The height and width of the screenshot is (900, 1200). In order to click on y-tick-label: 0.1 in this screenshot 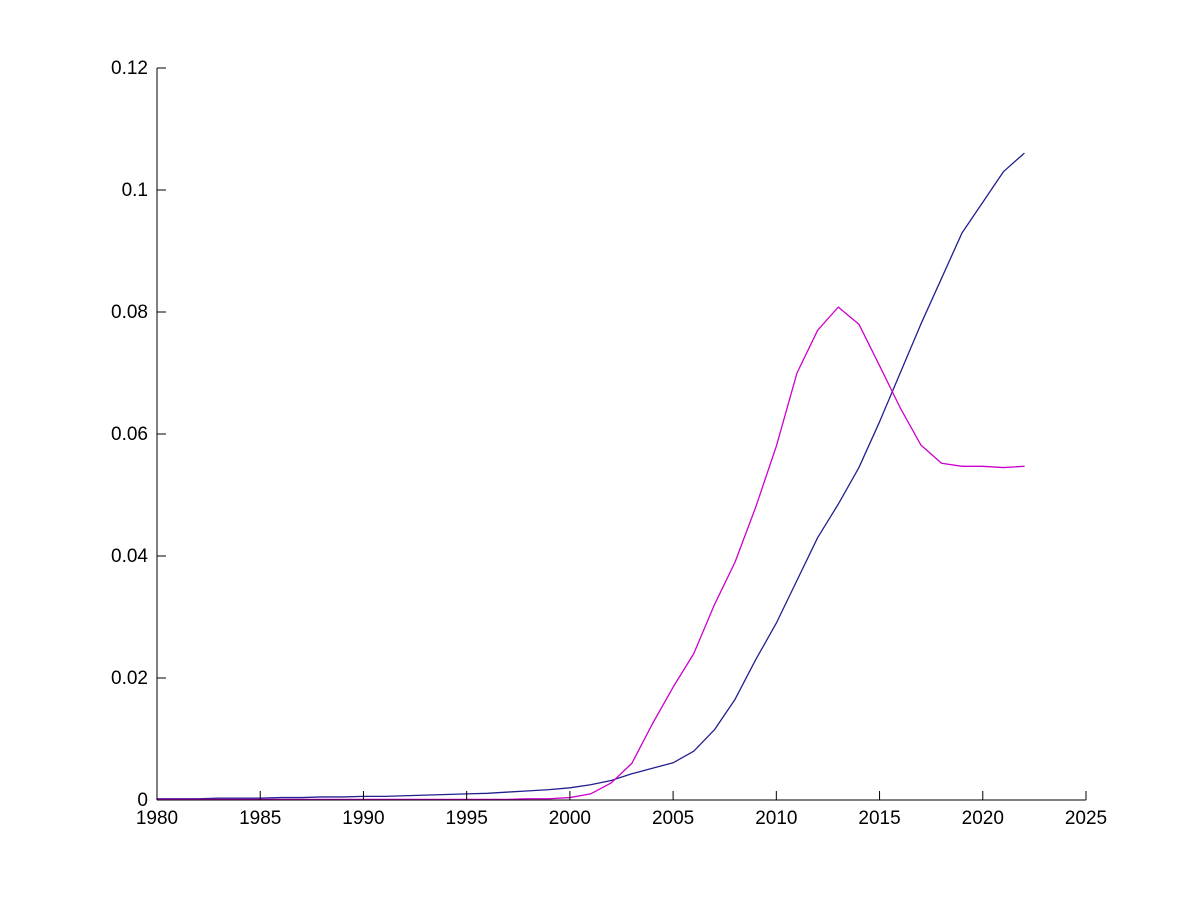, I will do `click(135, 190)`.